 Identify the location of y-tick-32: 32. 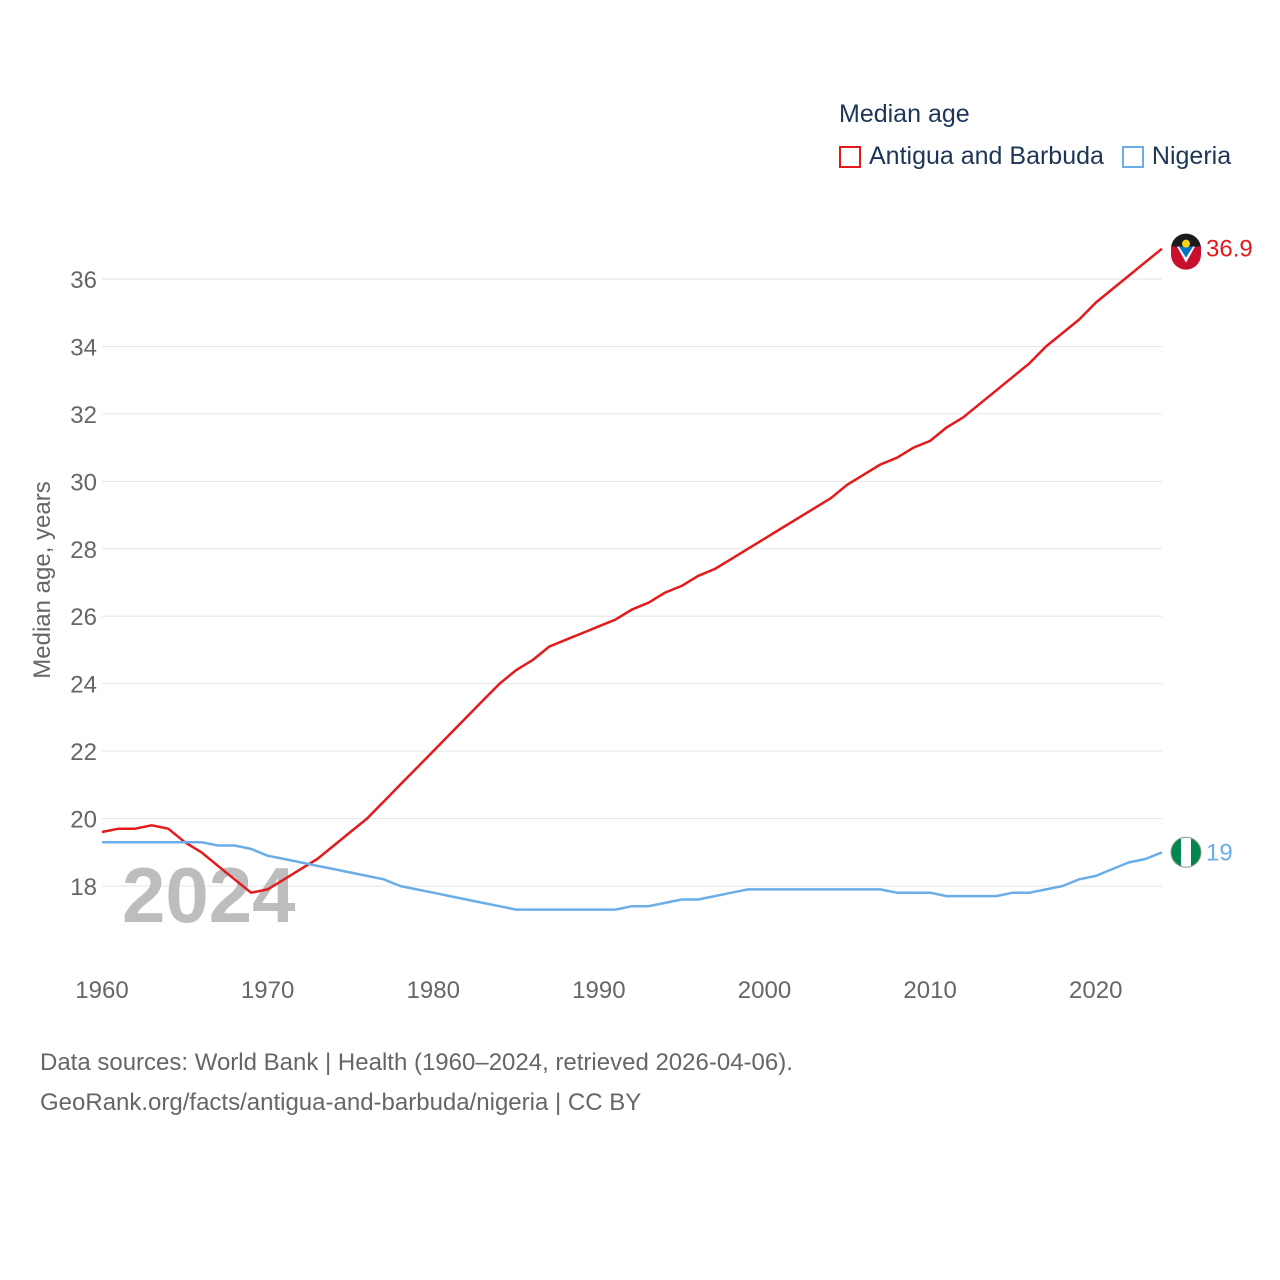
(83, 415).